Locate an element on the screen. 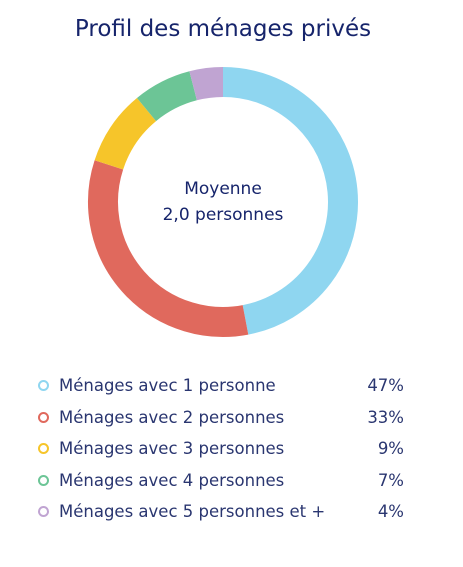 The width and height of the screenshot is (463, 567). legend-value: 47% is located at coordinates (385, 386).